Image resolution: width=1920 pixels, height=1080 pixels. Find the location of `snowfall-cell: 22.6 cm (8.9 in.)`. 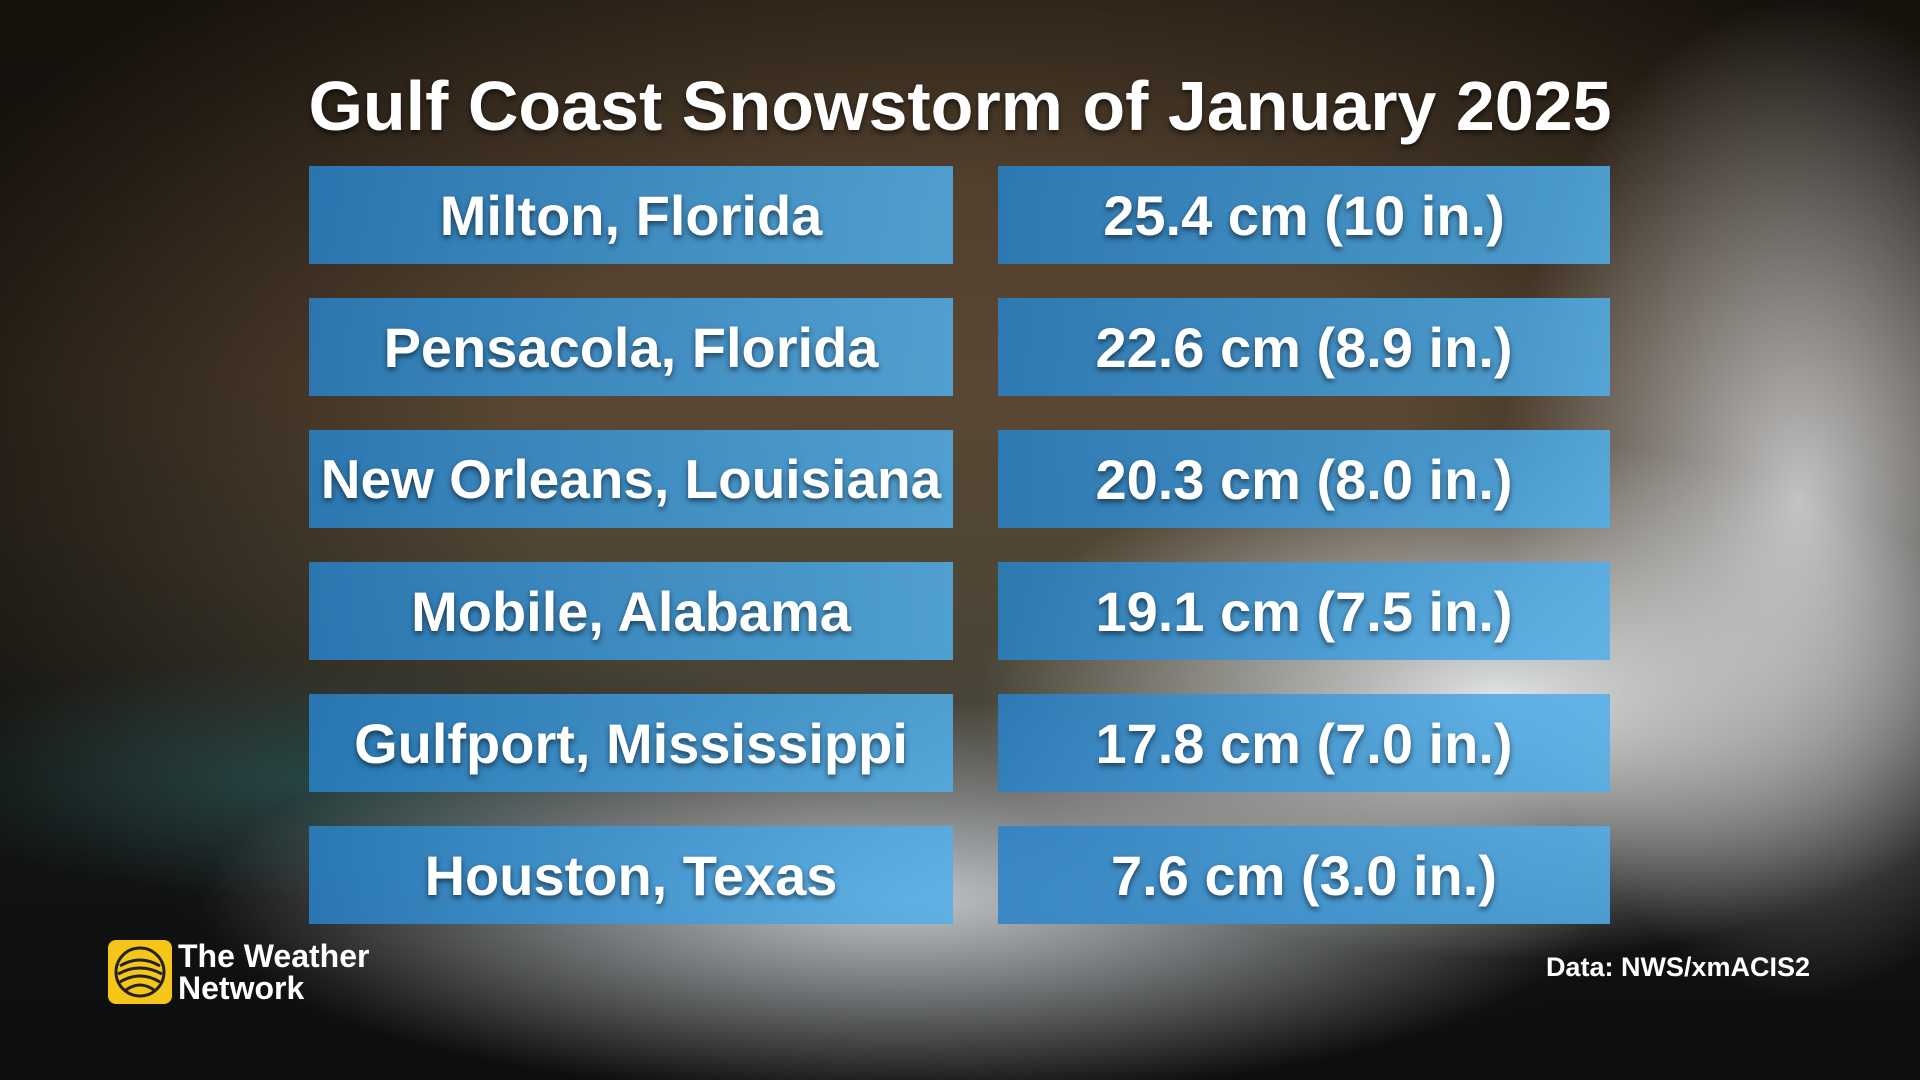

snowfall-cell: 22.6 cm (8.9 in.) is located at coordinates (1304, 347).